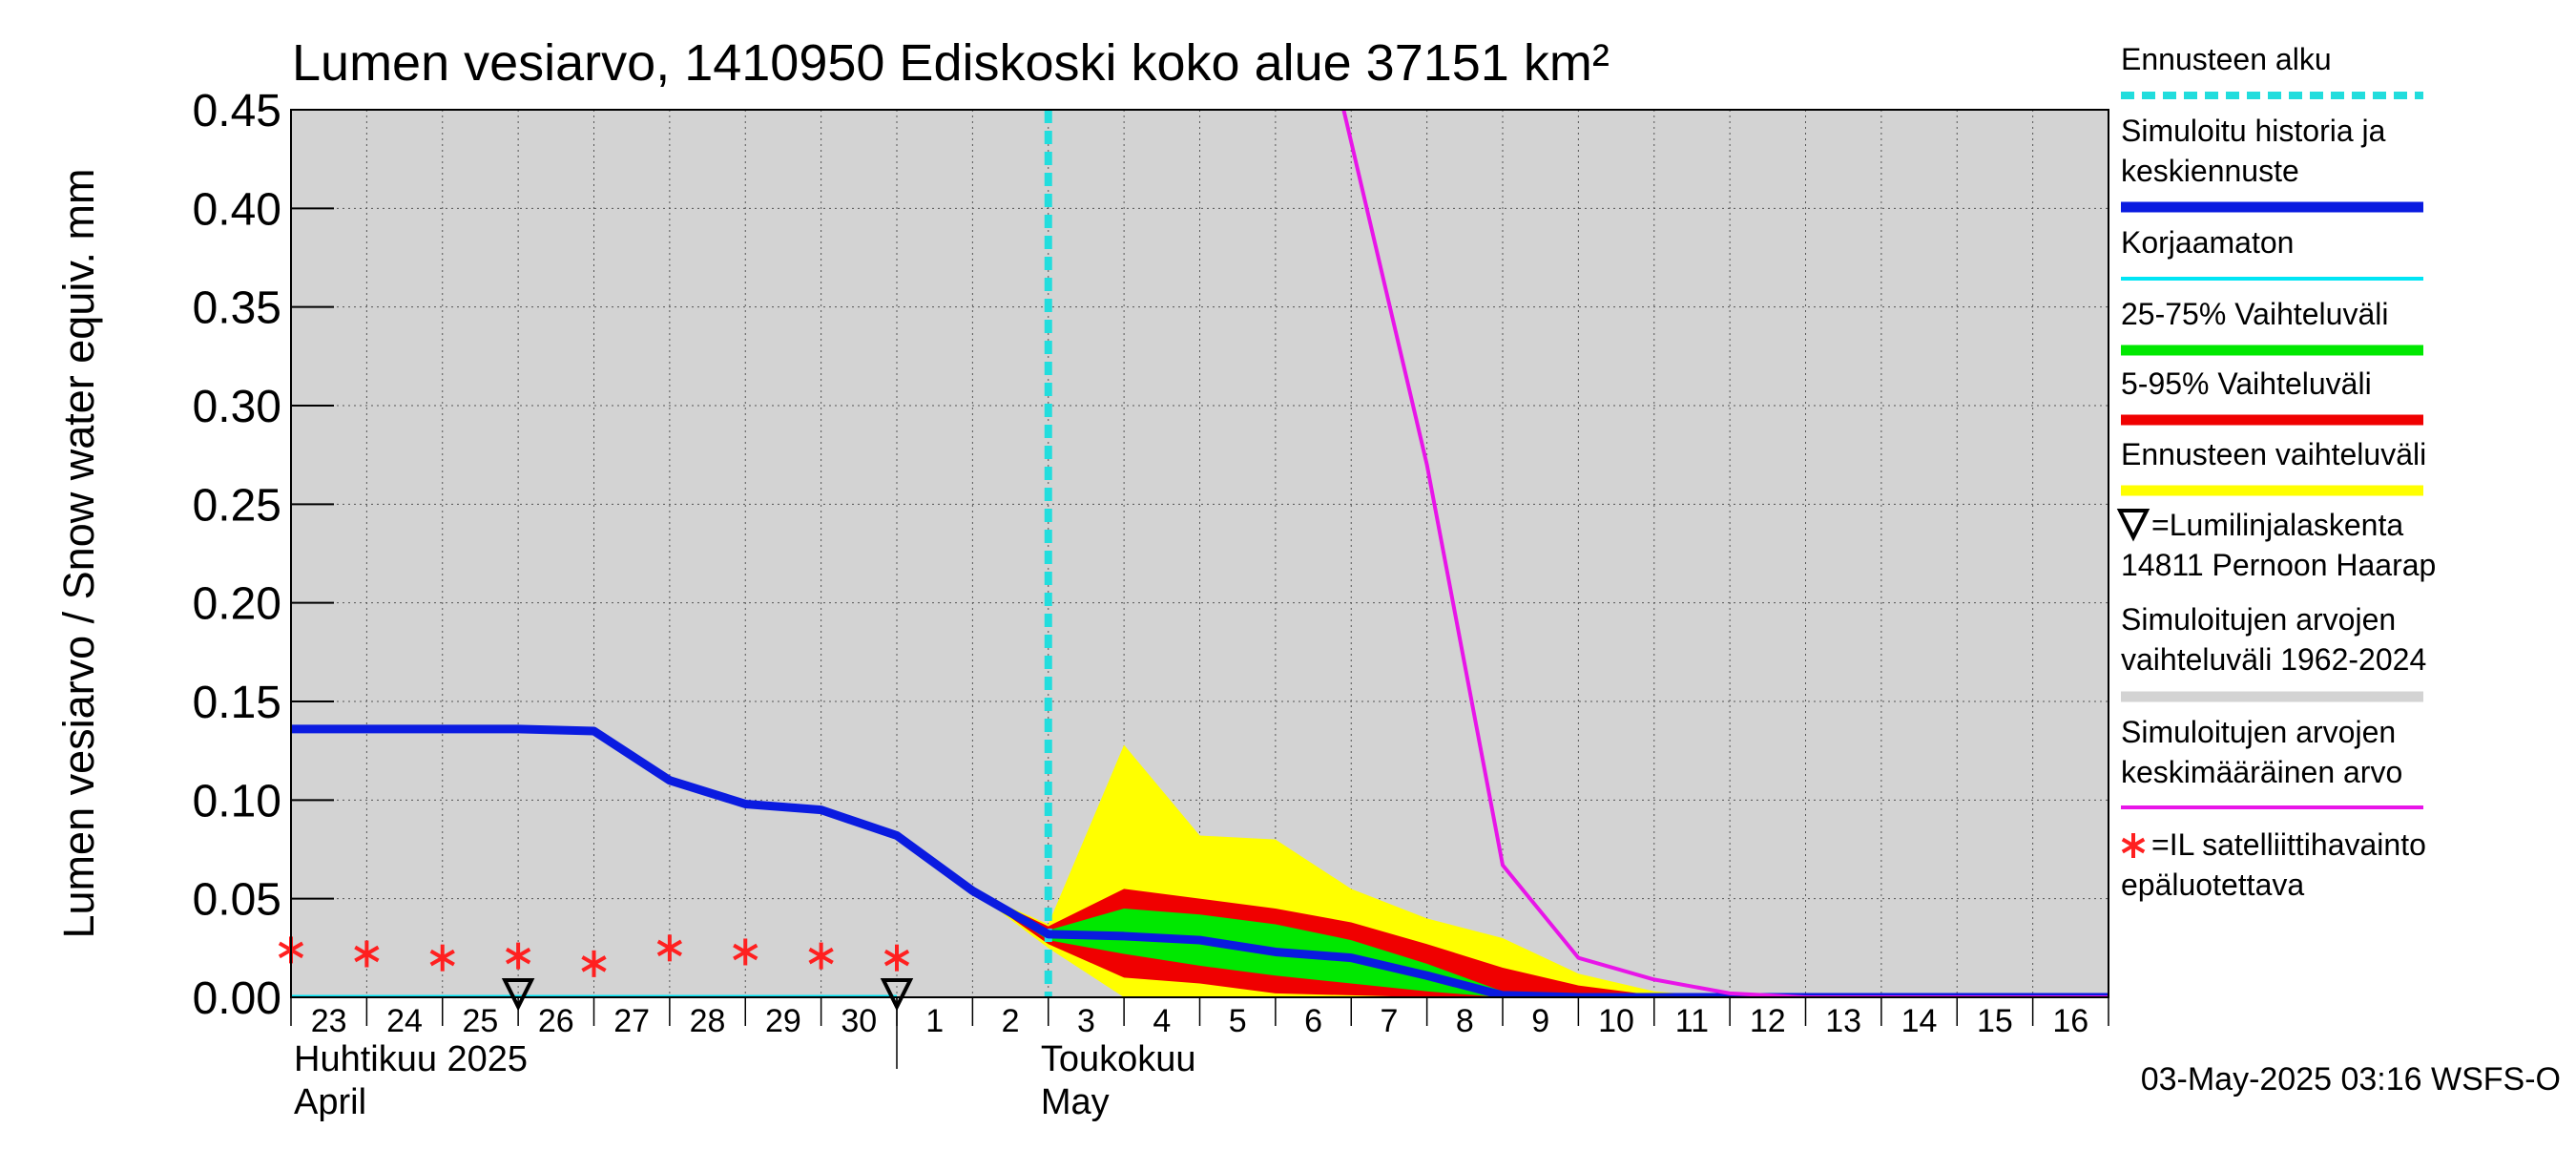 This screenshot has height=1150, width=2576. What do you see at coordinates (78, 554) in the screenshot?
I see `y-axis-label: Lumen vesiarvo / Snow water equiv. mm` at bounding box center [78, 554].